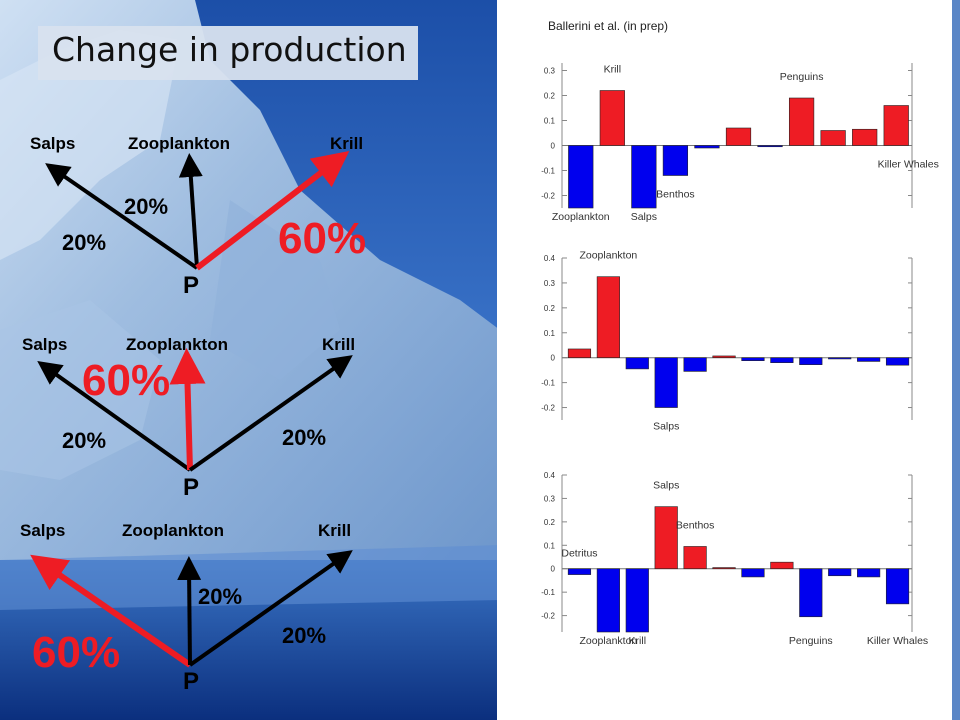  I want to click on scenario-1-salps-percent: 20%, so click(84, 242).